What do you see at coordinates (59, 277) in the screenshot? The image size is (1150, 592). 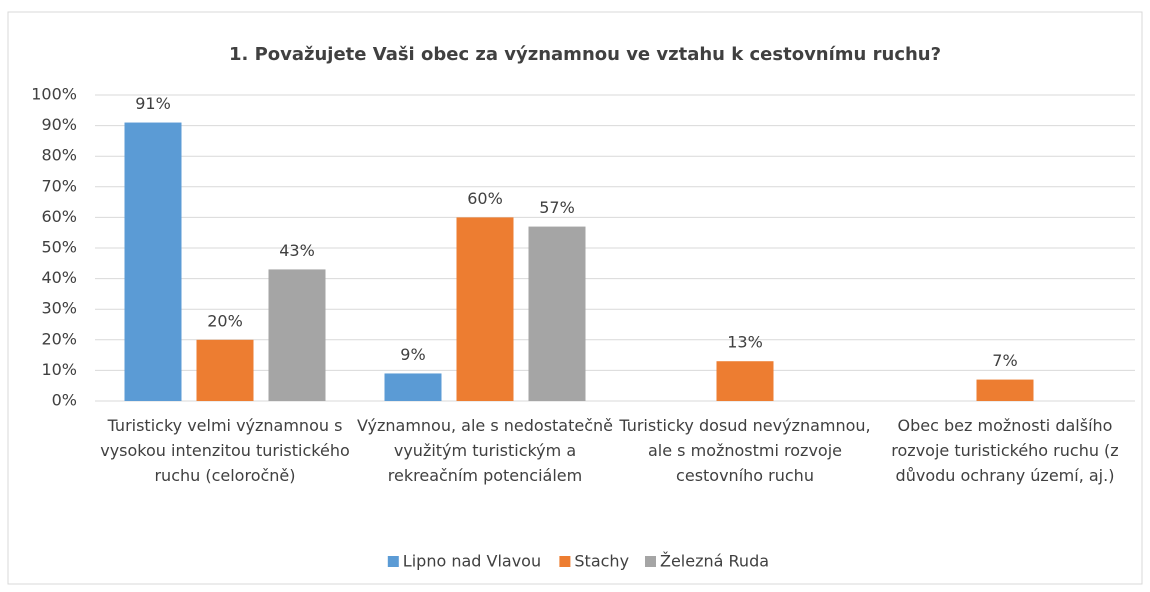 I see `y-tick-label: 40%` at bounding box center [59, 277].